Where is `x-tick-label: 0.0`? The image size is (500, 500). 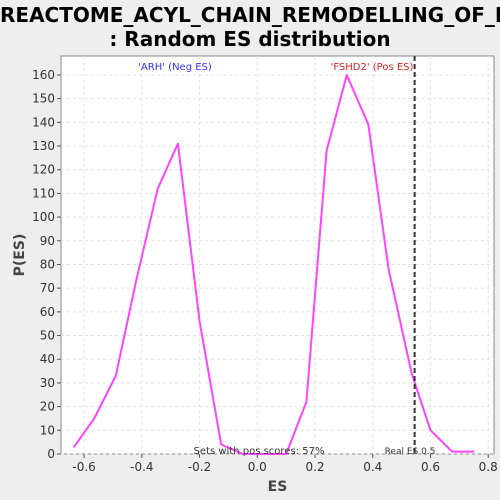
x-tick-label: 0.0 is located at coordinates (257, 467).